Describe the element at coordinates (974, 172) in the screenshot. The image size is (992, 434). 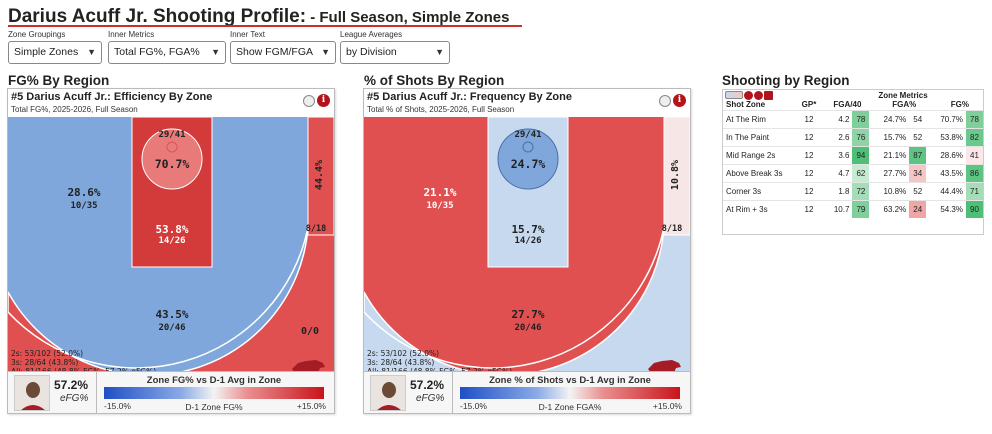
I see `row-fg-pct: 86` at that location.